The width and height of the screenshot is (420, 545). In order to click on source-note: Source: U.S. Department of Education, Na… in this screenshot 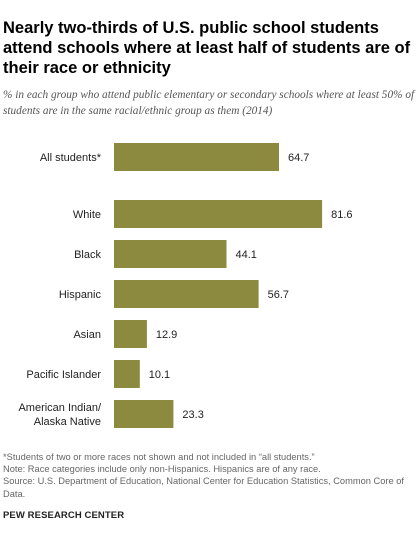, I will do `click(203, 487)`.